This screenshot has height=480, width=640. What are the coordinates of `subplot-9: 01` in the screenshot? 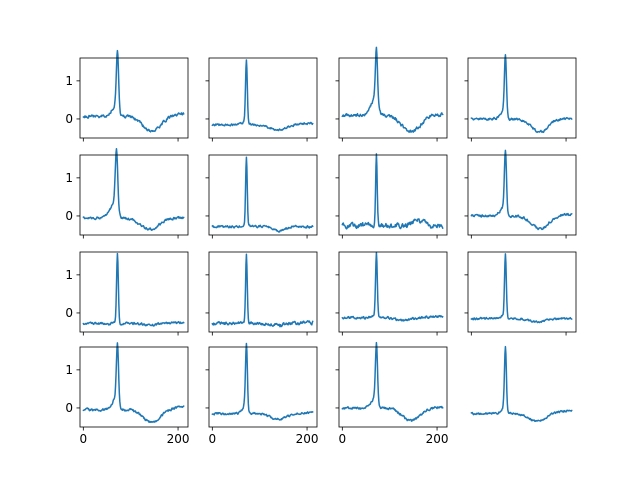 It's located at (127, 293).